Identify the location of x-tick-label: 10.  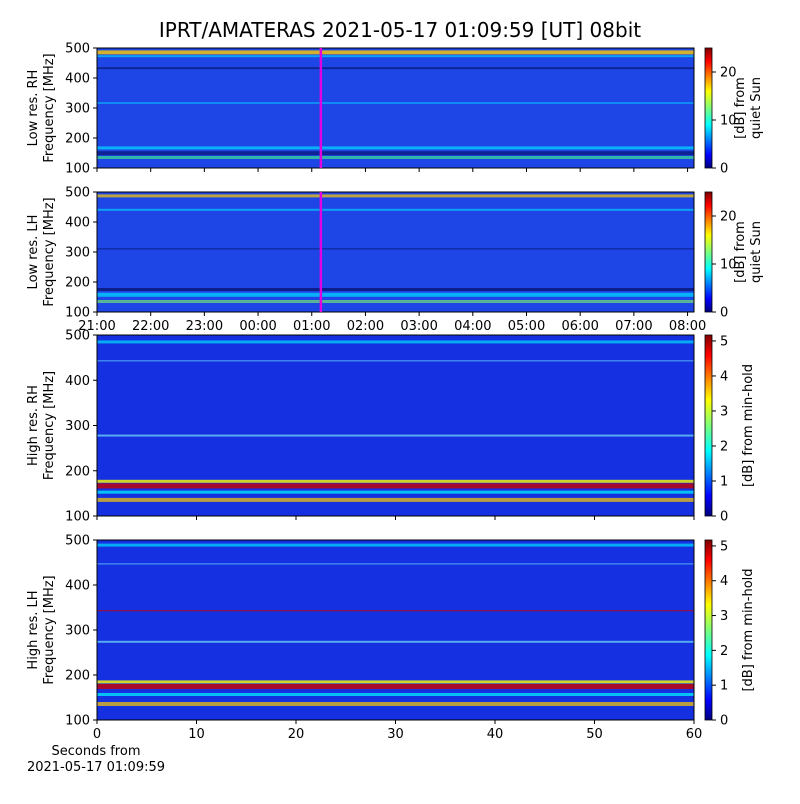
(196, 734).